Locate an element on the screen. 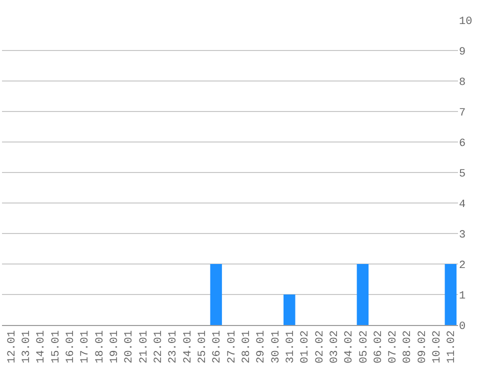 This screenshot has height=370, width=498. x-tick-label: 23.01 is located at coordinates (174, 347).